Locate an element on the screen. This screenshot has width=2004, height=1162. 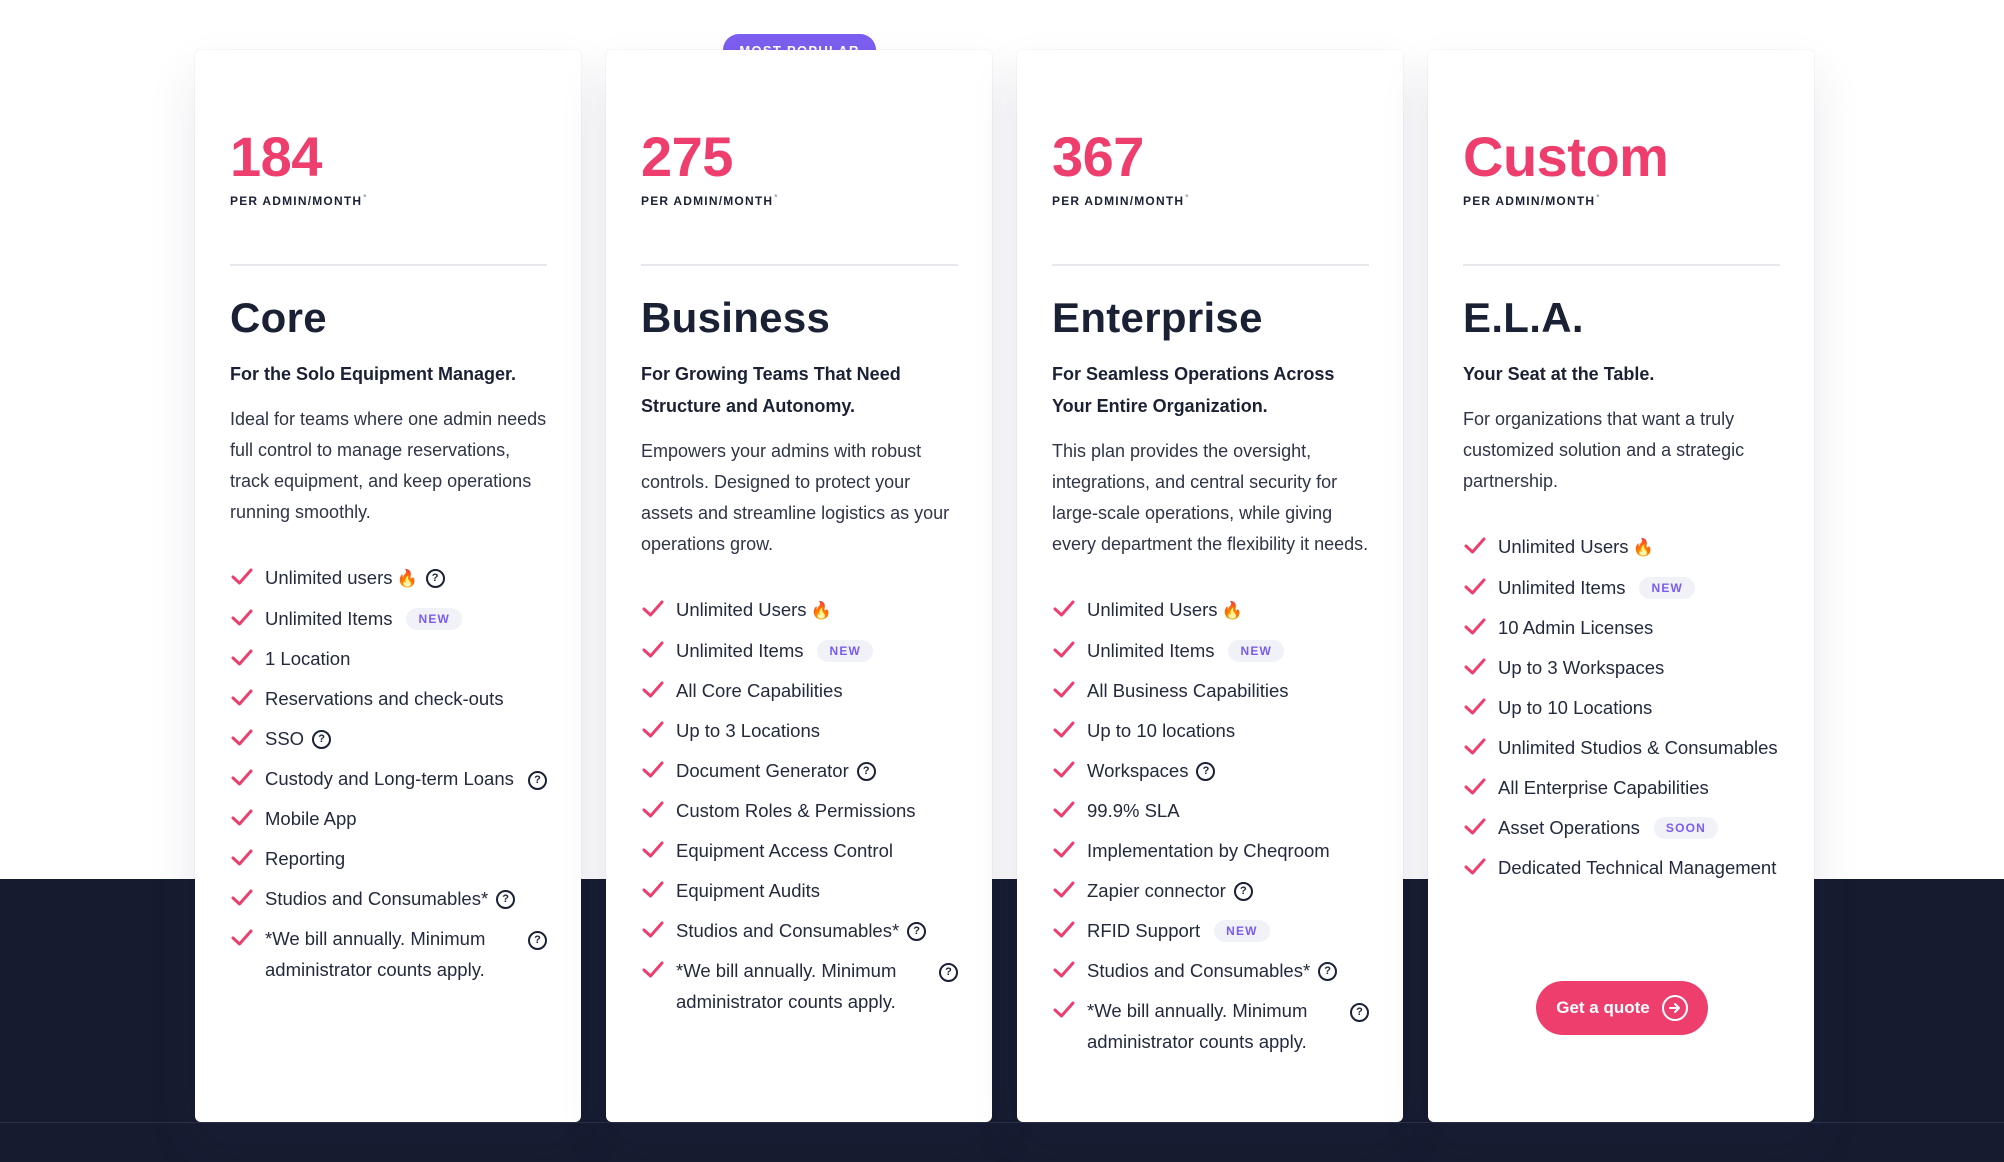
feature-item: Mobile App is located at coordinates (388, 818).